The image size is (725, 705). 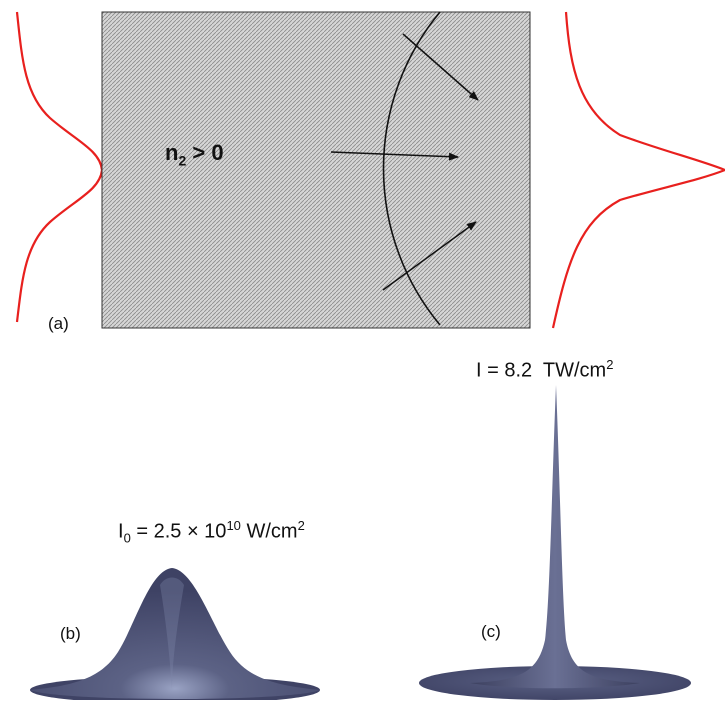 I want to click on n2-condition: > 0, so click(x=205, y=152).